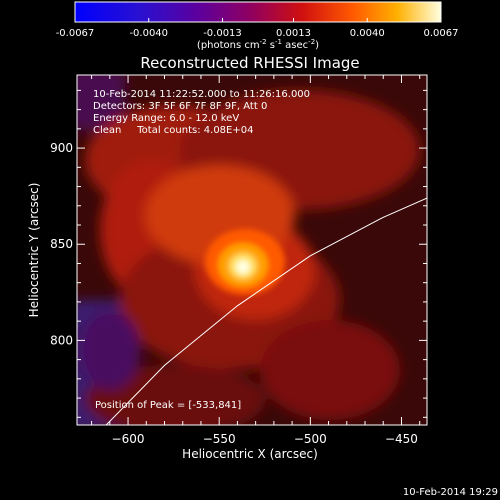 The image size is (500, 500). What do you see at coordinates (441, 33) in the screenshot?
I see `colorbar-tick-label: 0.0067` at bounding box center [441, 33].